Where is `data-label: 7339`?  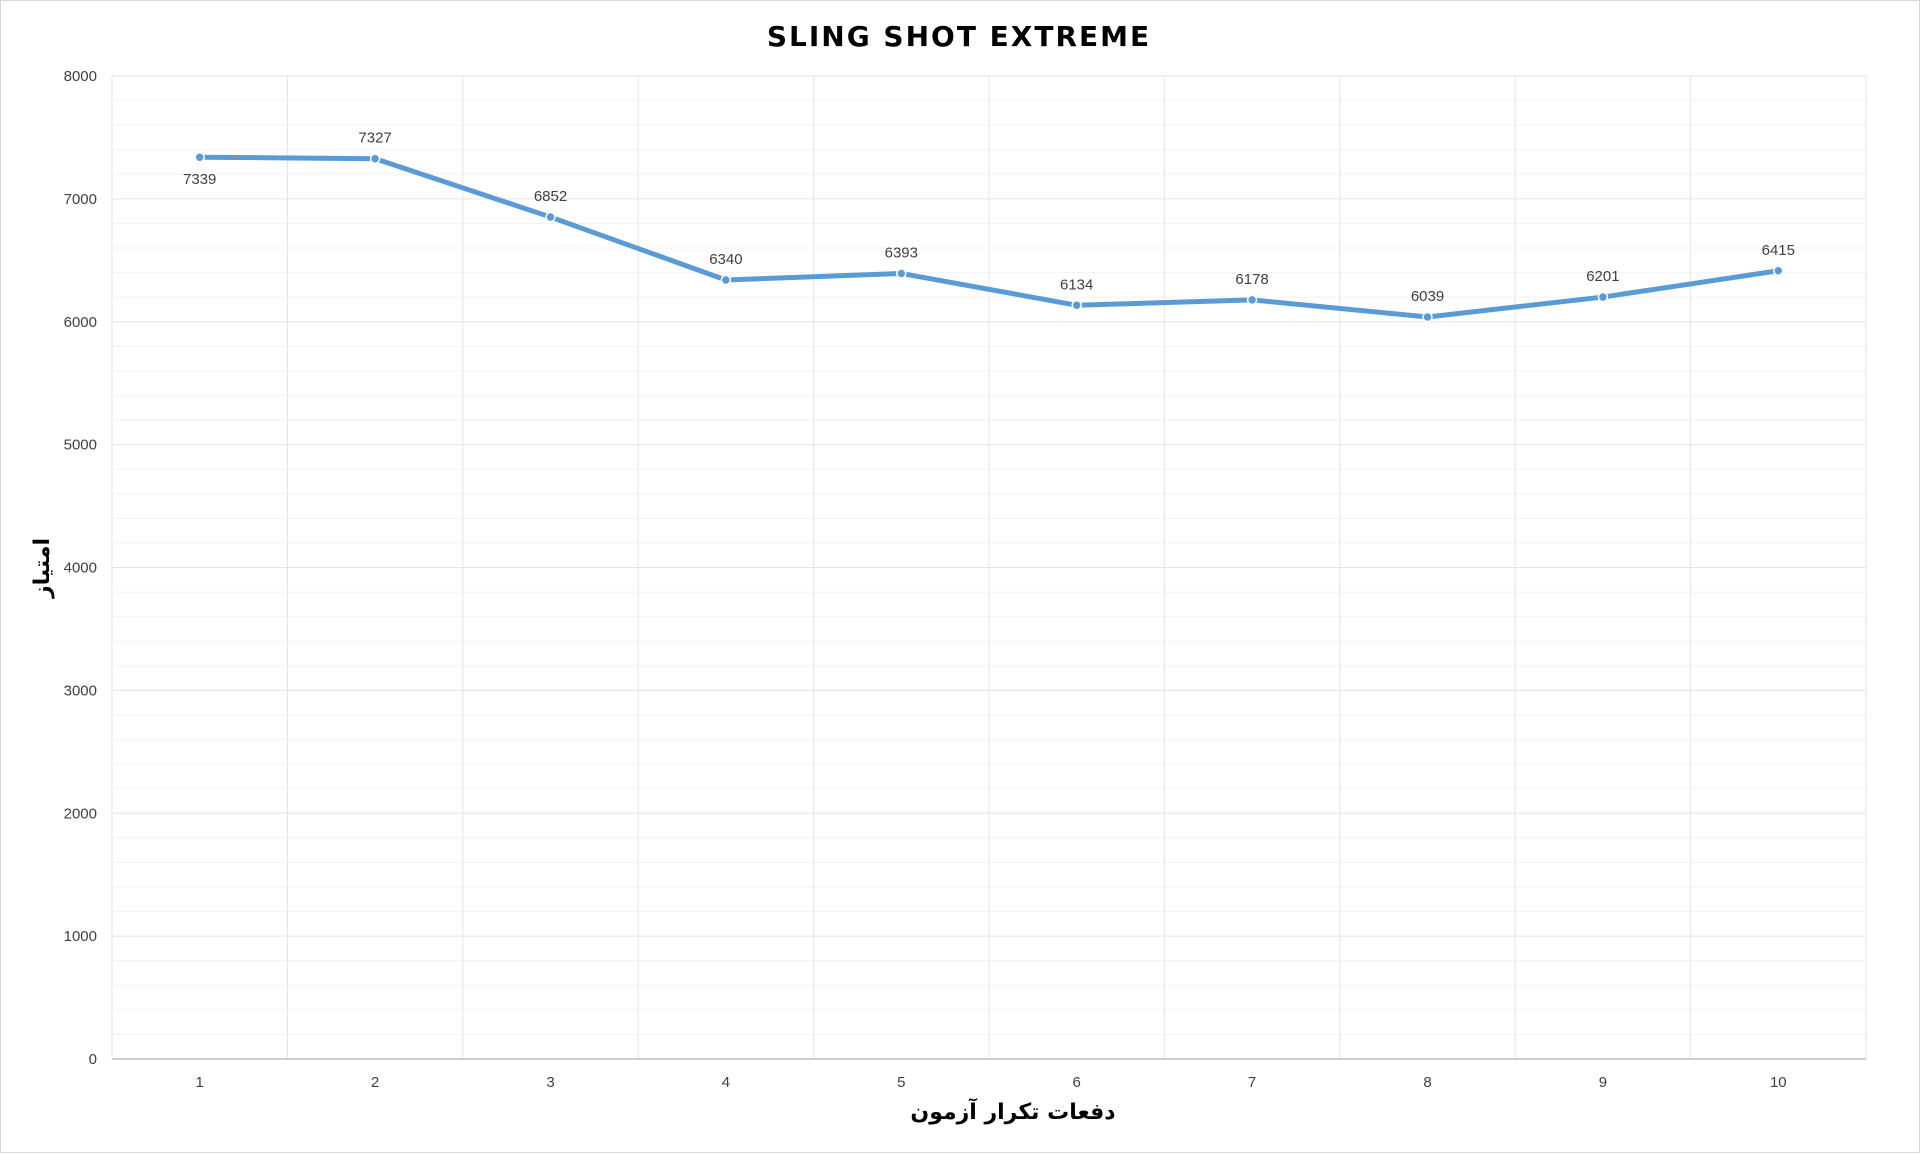 data-label: 7339 is located at coordinates (199, 179).